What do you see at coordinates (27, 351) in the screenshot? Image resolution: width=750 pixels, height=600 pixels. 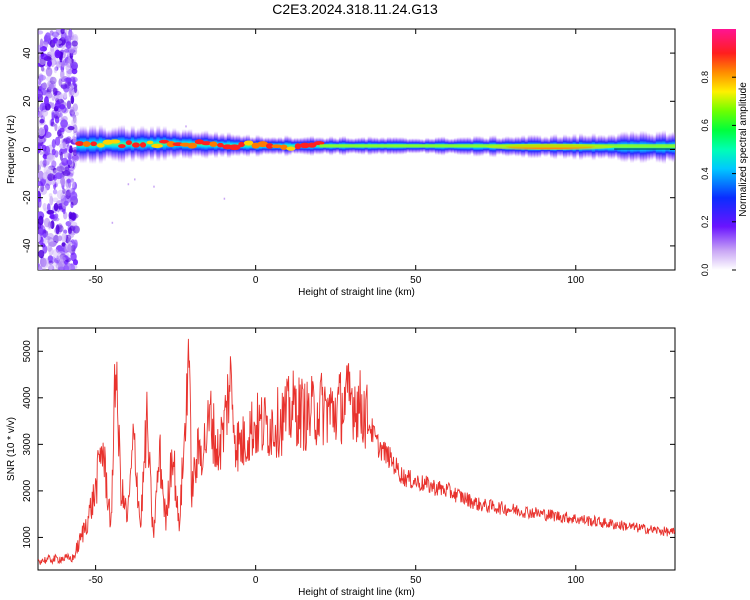 I see `y-tick-label: 5000` at bounding box center [27, 351].